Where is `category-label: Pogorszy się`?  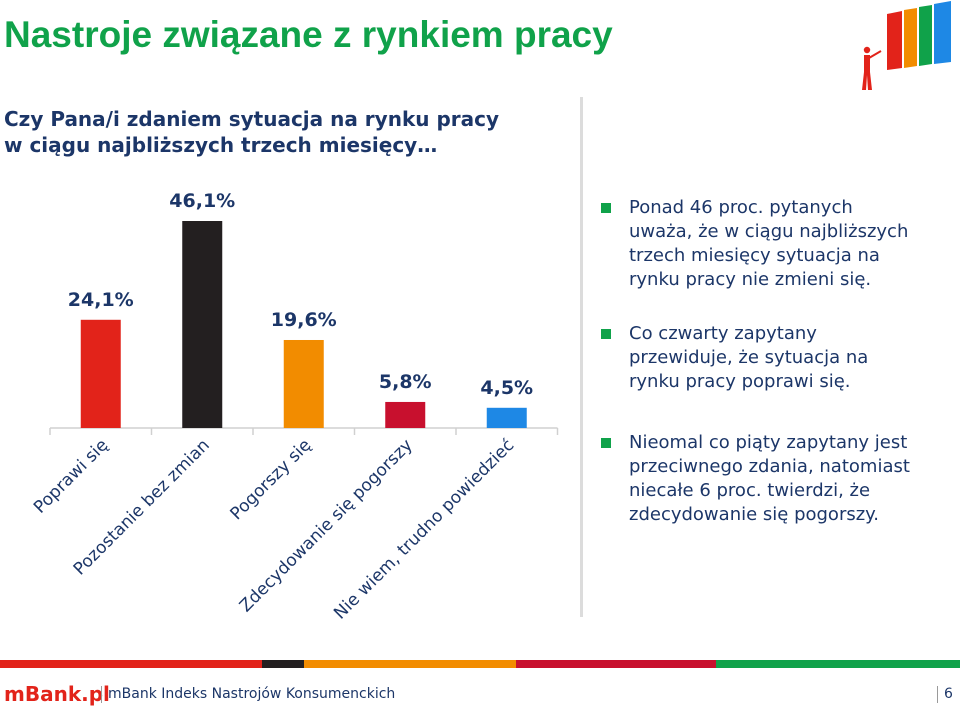
category-label: Pogorszy się is located at coordinates (271, 479).